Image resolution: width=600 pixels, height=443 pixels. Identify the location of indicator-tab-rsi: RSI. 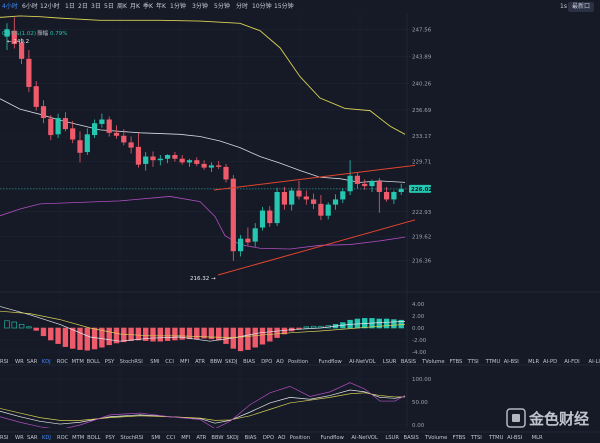
(4, 362).